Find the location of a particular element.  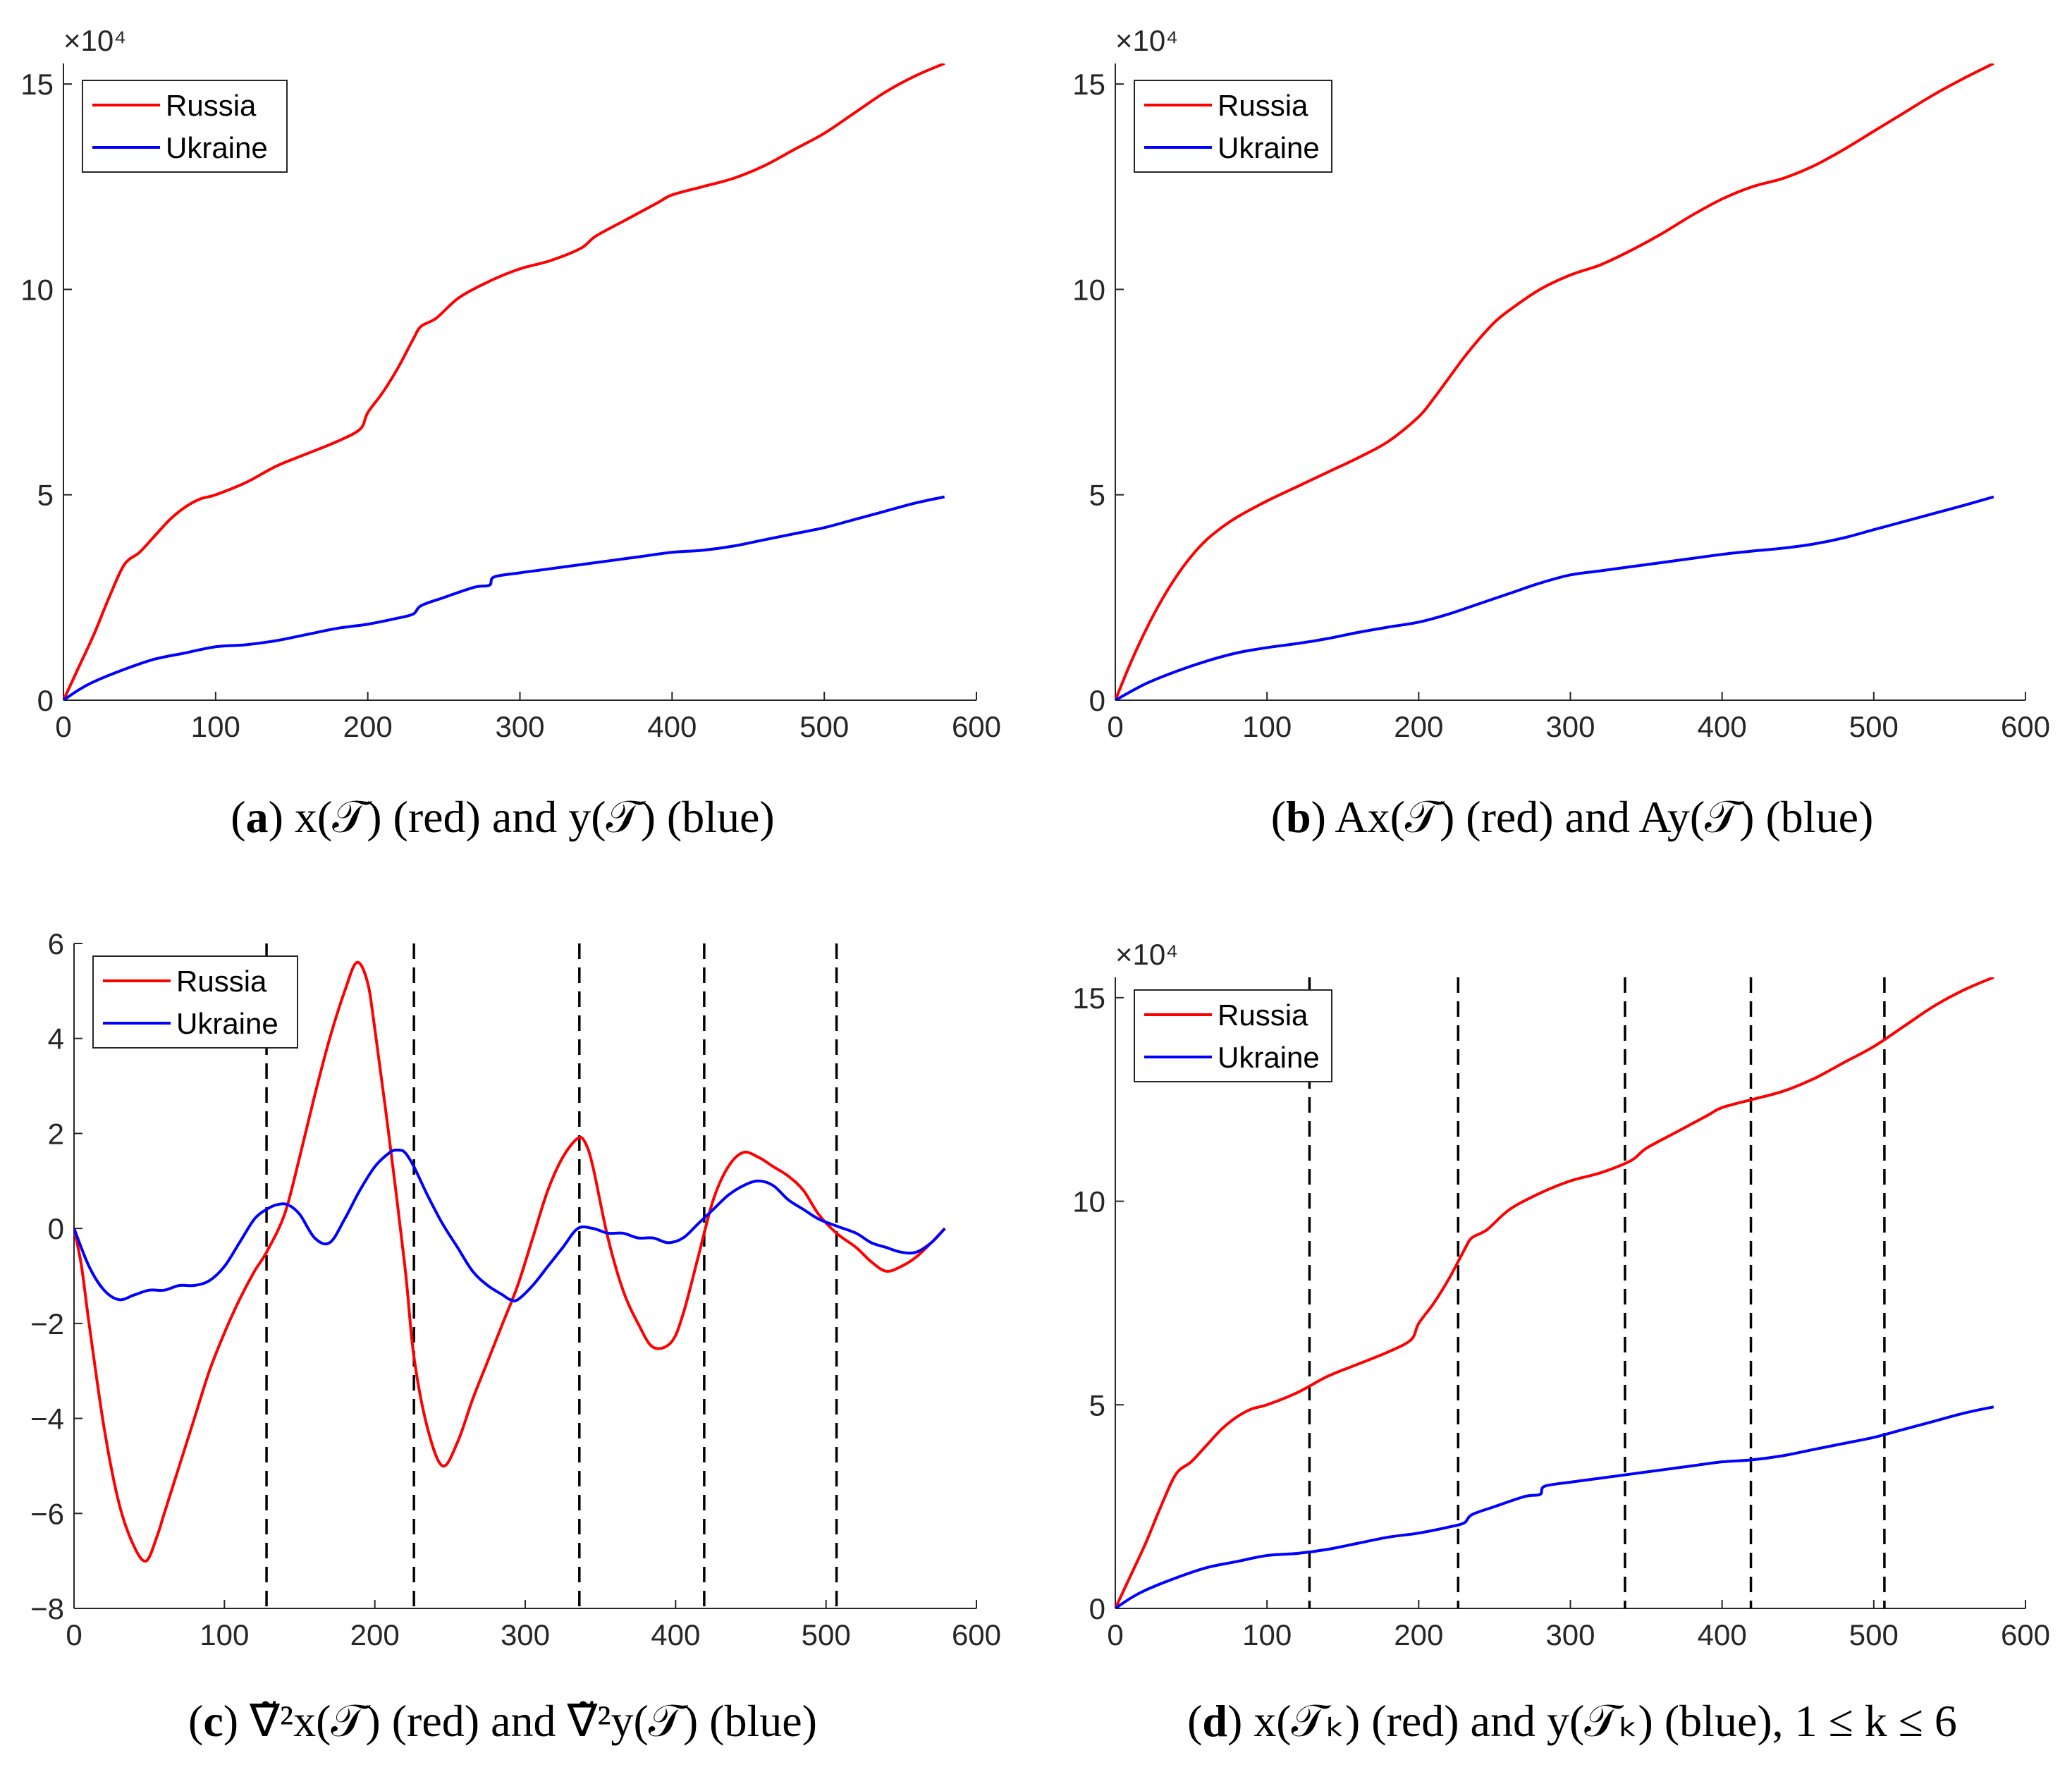

legend-b: Russia Ukraine is located at coordinates (1233, 126).